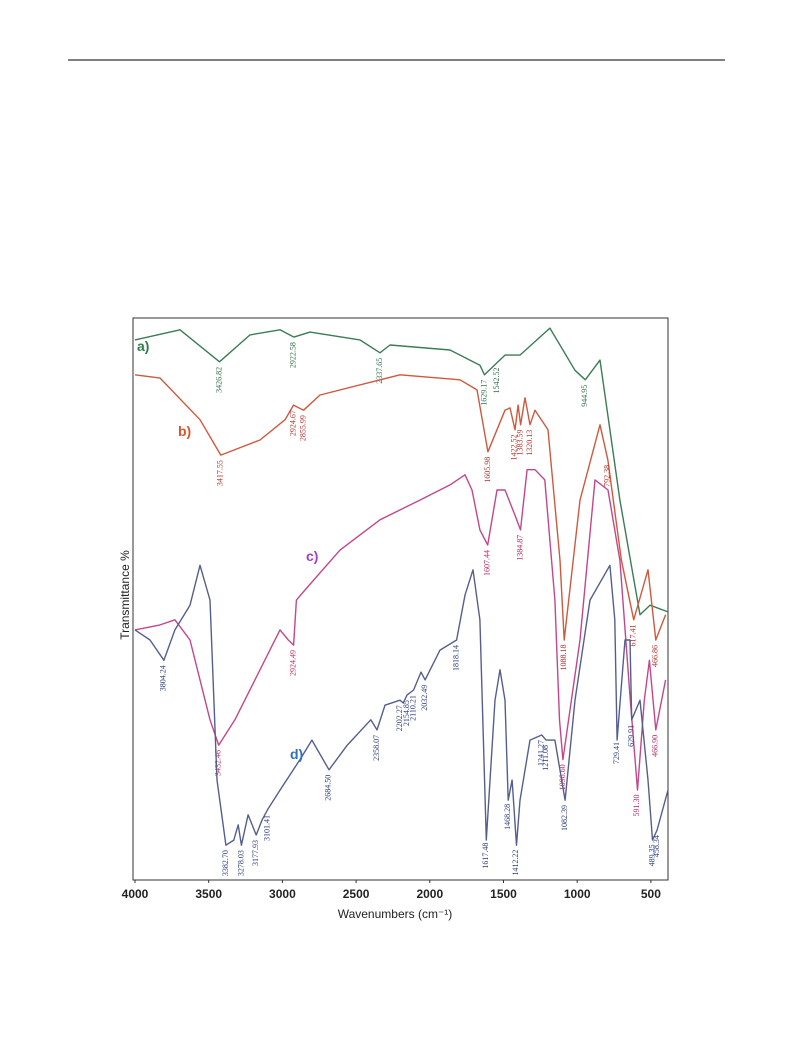 This screenshot has width=793, height=1053. Describe the element at coordinates (406, 713) in the screenshot. I see `peak-label: 2154.85` at that location.